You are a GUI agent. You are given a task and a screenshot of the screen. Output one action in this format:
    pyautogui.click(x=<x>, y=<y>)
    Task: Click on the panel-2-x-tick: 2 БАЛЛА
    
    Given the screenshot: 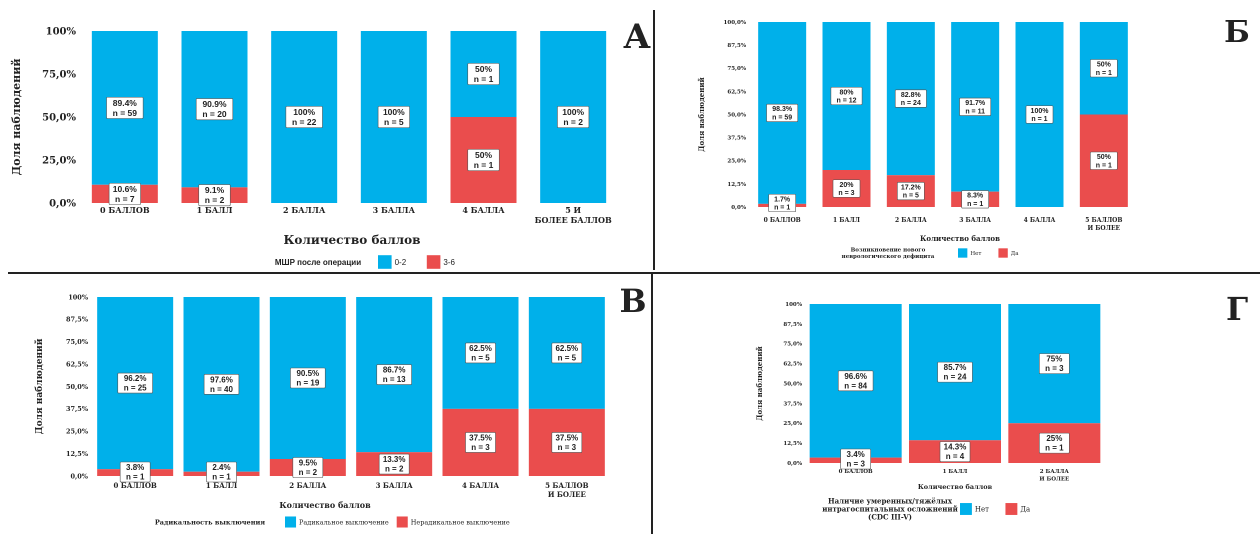 What is the action you would take?
    pyautogui.click(x=911, y=220)
    